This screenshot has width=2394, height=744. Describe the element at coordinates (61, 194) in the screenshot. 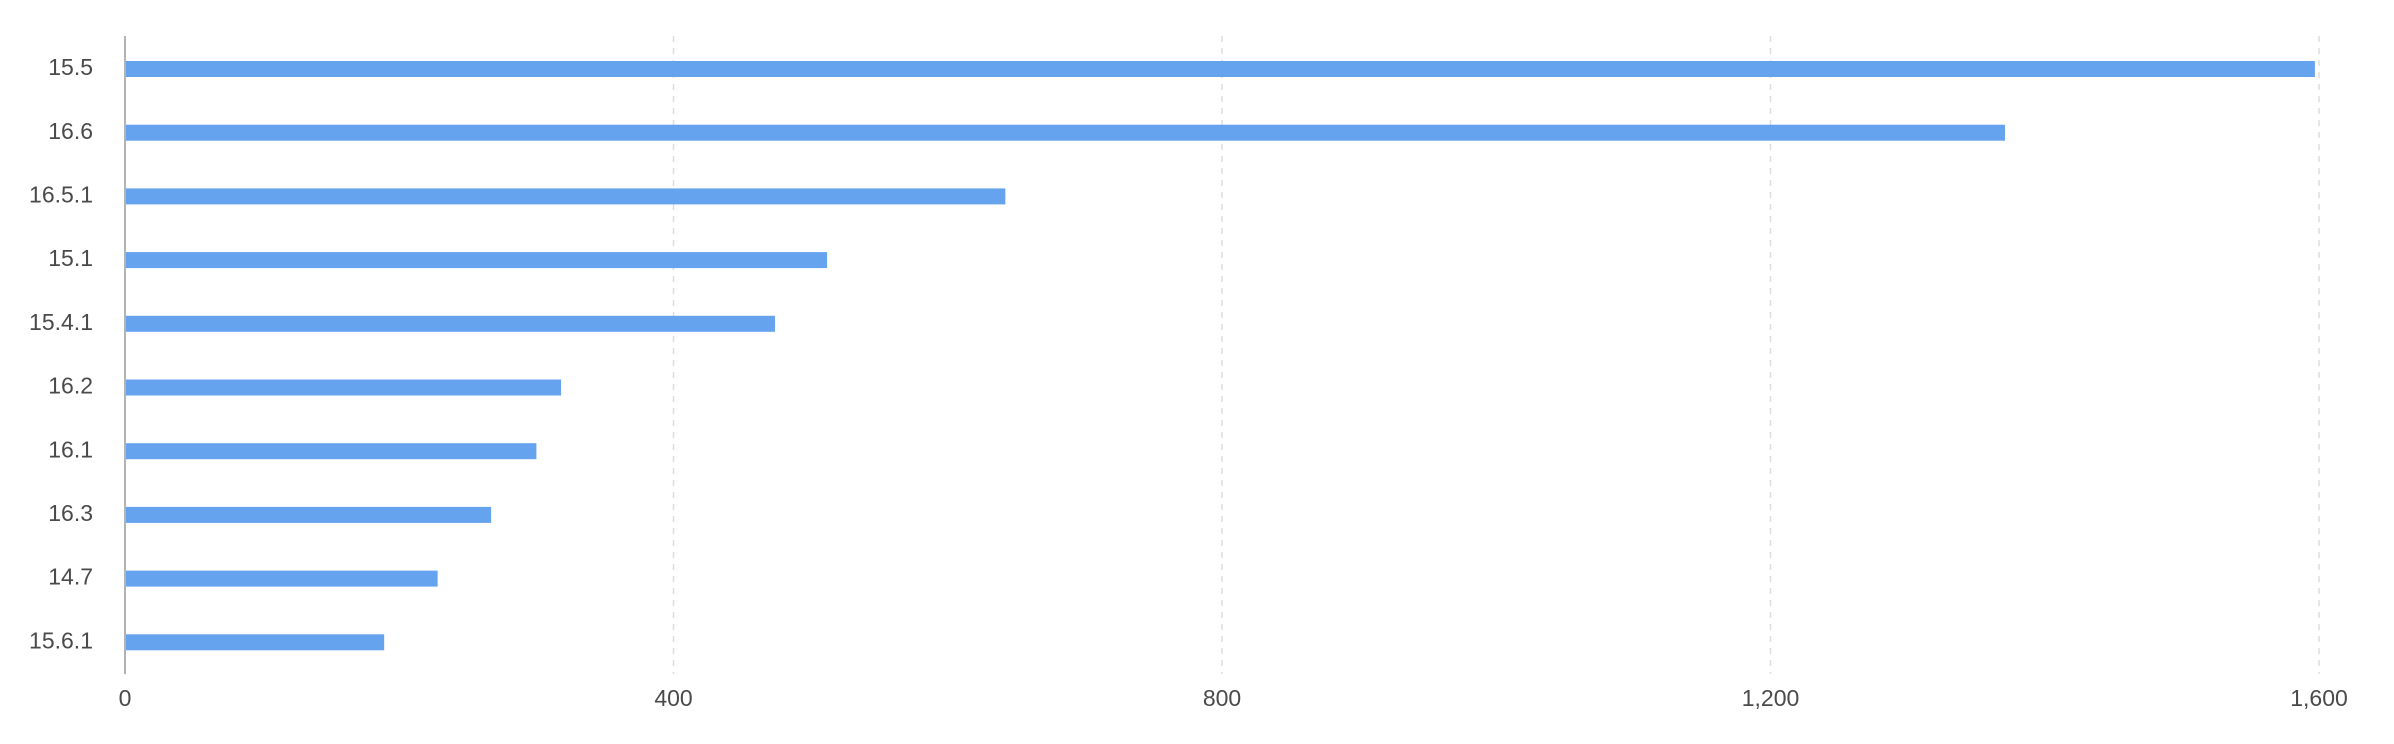

I see `y-category-label: 16.5.1` at that location.